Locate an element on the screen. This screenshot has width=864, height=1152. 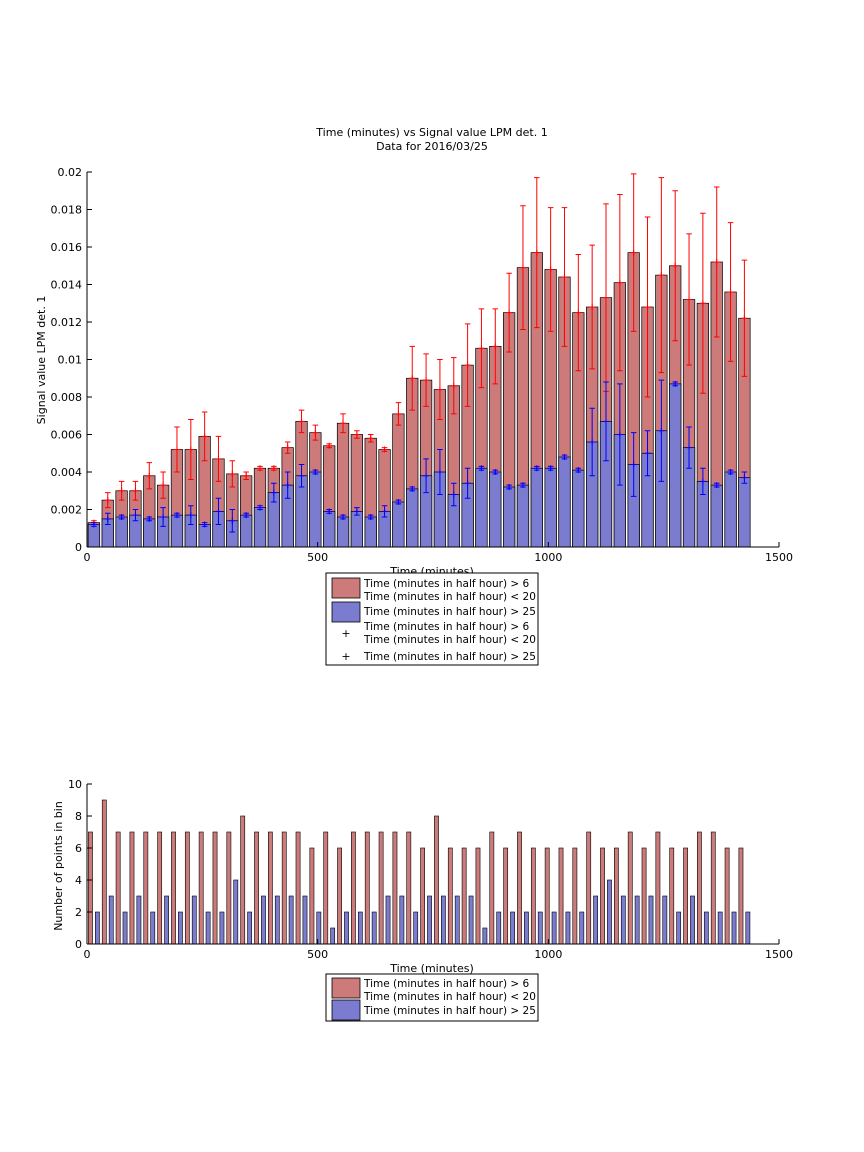
signal-x-tick-label-0: 0 is located at coordinates (87, 557).